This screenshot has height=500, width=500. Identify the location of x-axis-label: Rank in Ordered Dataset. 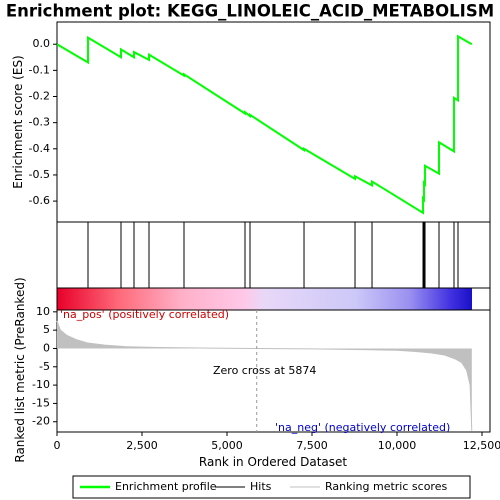
(273, 462).